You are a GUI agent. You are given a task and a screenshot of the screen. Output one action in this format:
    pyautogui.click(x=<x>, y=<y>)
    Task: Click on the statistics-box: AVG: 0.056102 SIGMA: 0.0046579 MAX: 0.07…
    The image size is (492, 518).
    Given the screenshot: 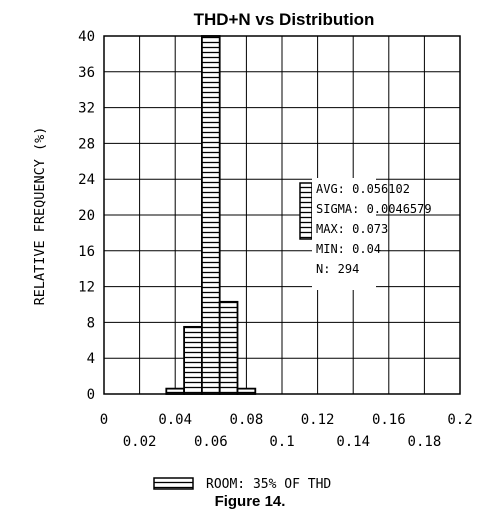 What is the action you would take?
    pyautogui.click(x=365, y=234)
    